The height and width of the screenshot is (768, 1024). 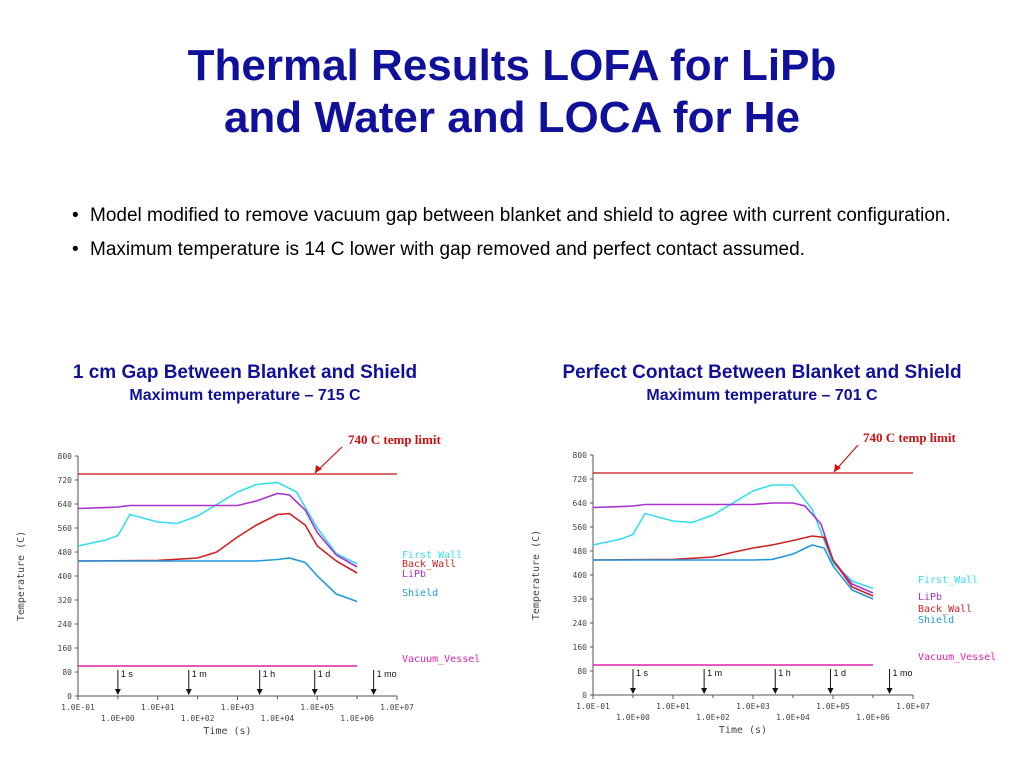 I want to click on y-tick-label: 480, so click(x=65, y=552).